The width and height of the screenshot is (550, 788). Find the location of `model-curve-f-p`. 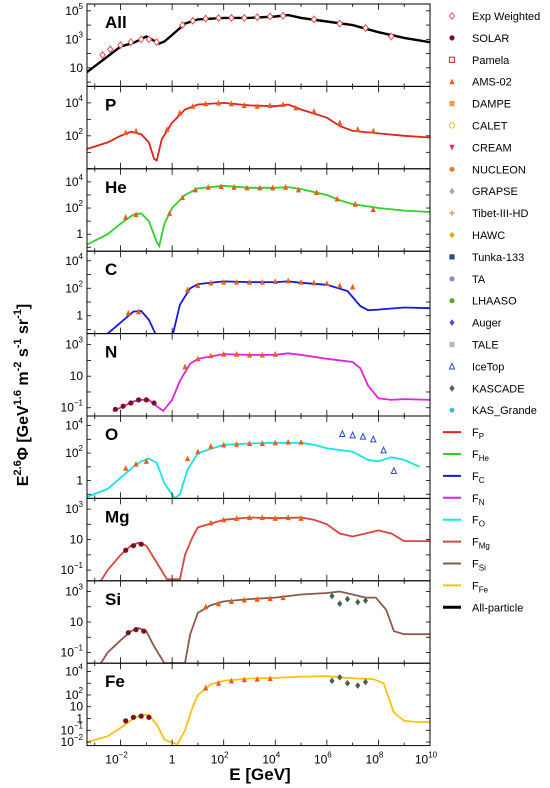

model-curve-f-p is located at coordinates (258, 132).